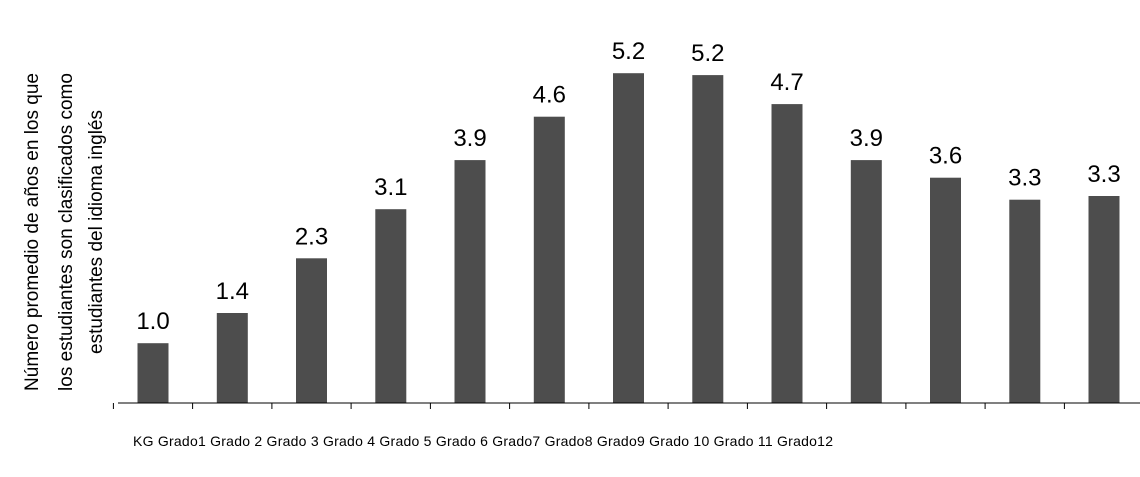  What do you see at coordinates (347, 441) in the screenshot?
I see `tick-label-grado-4: Grado 4` at bounding box center [347, 441].